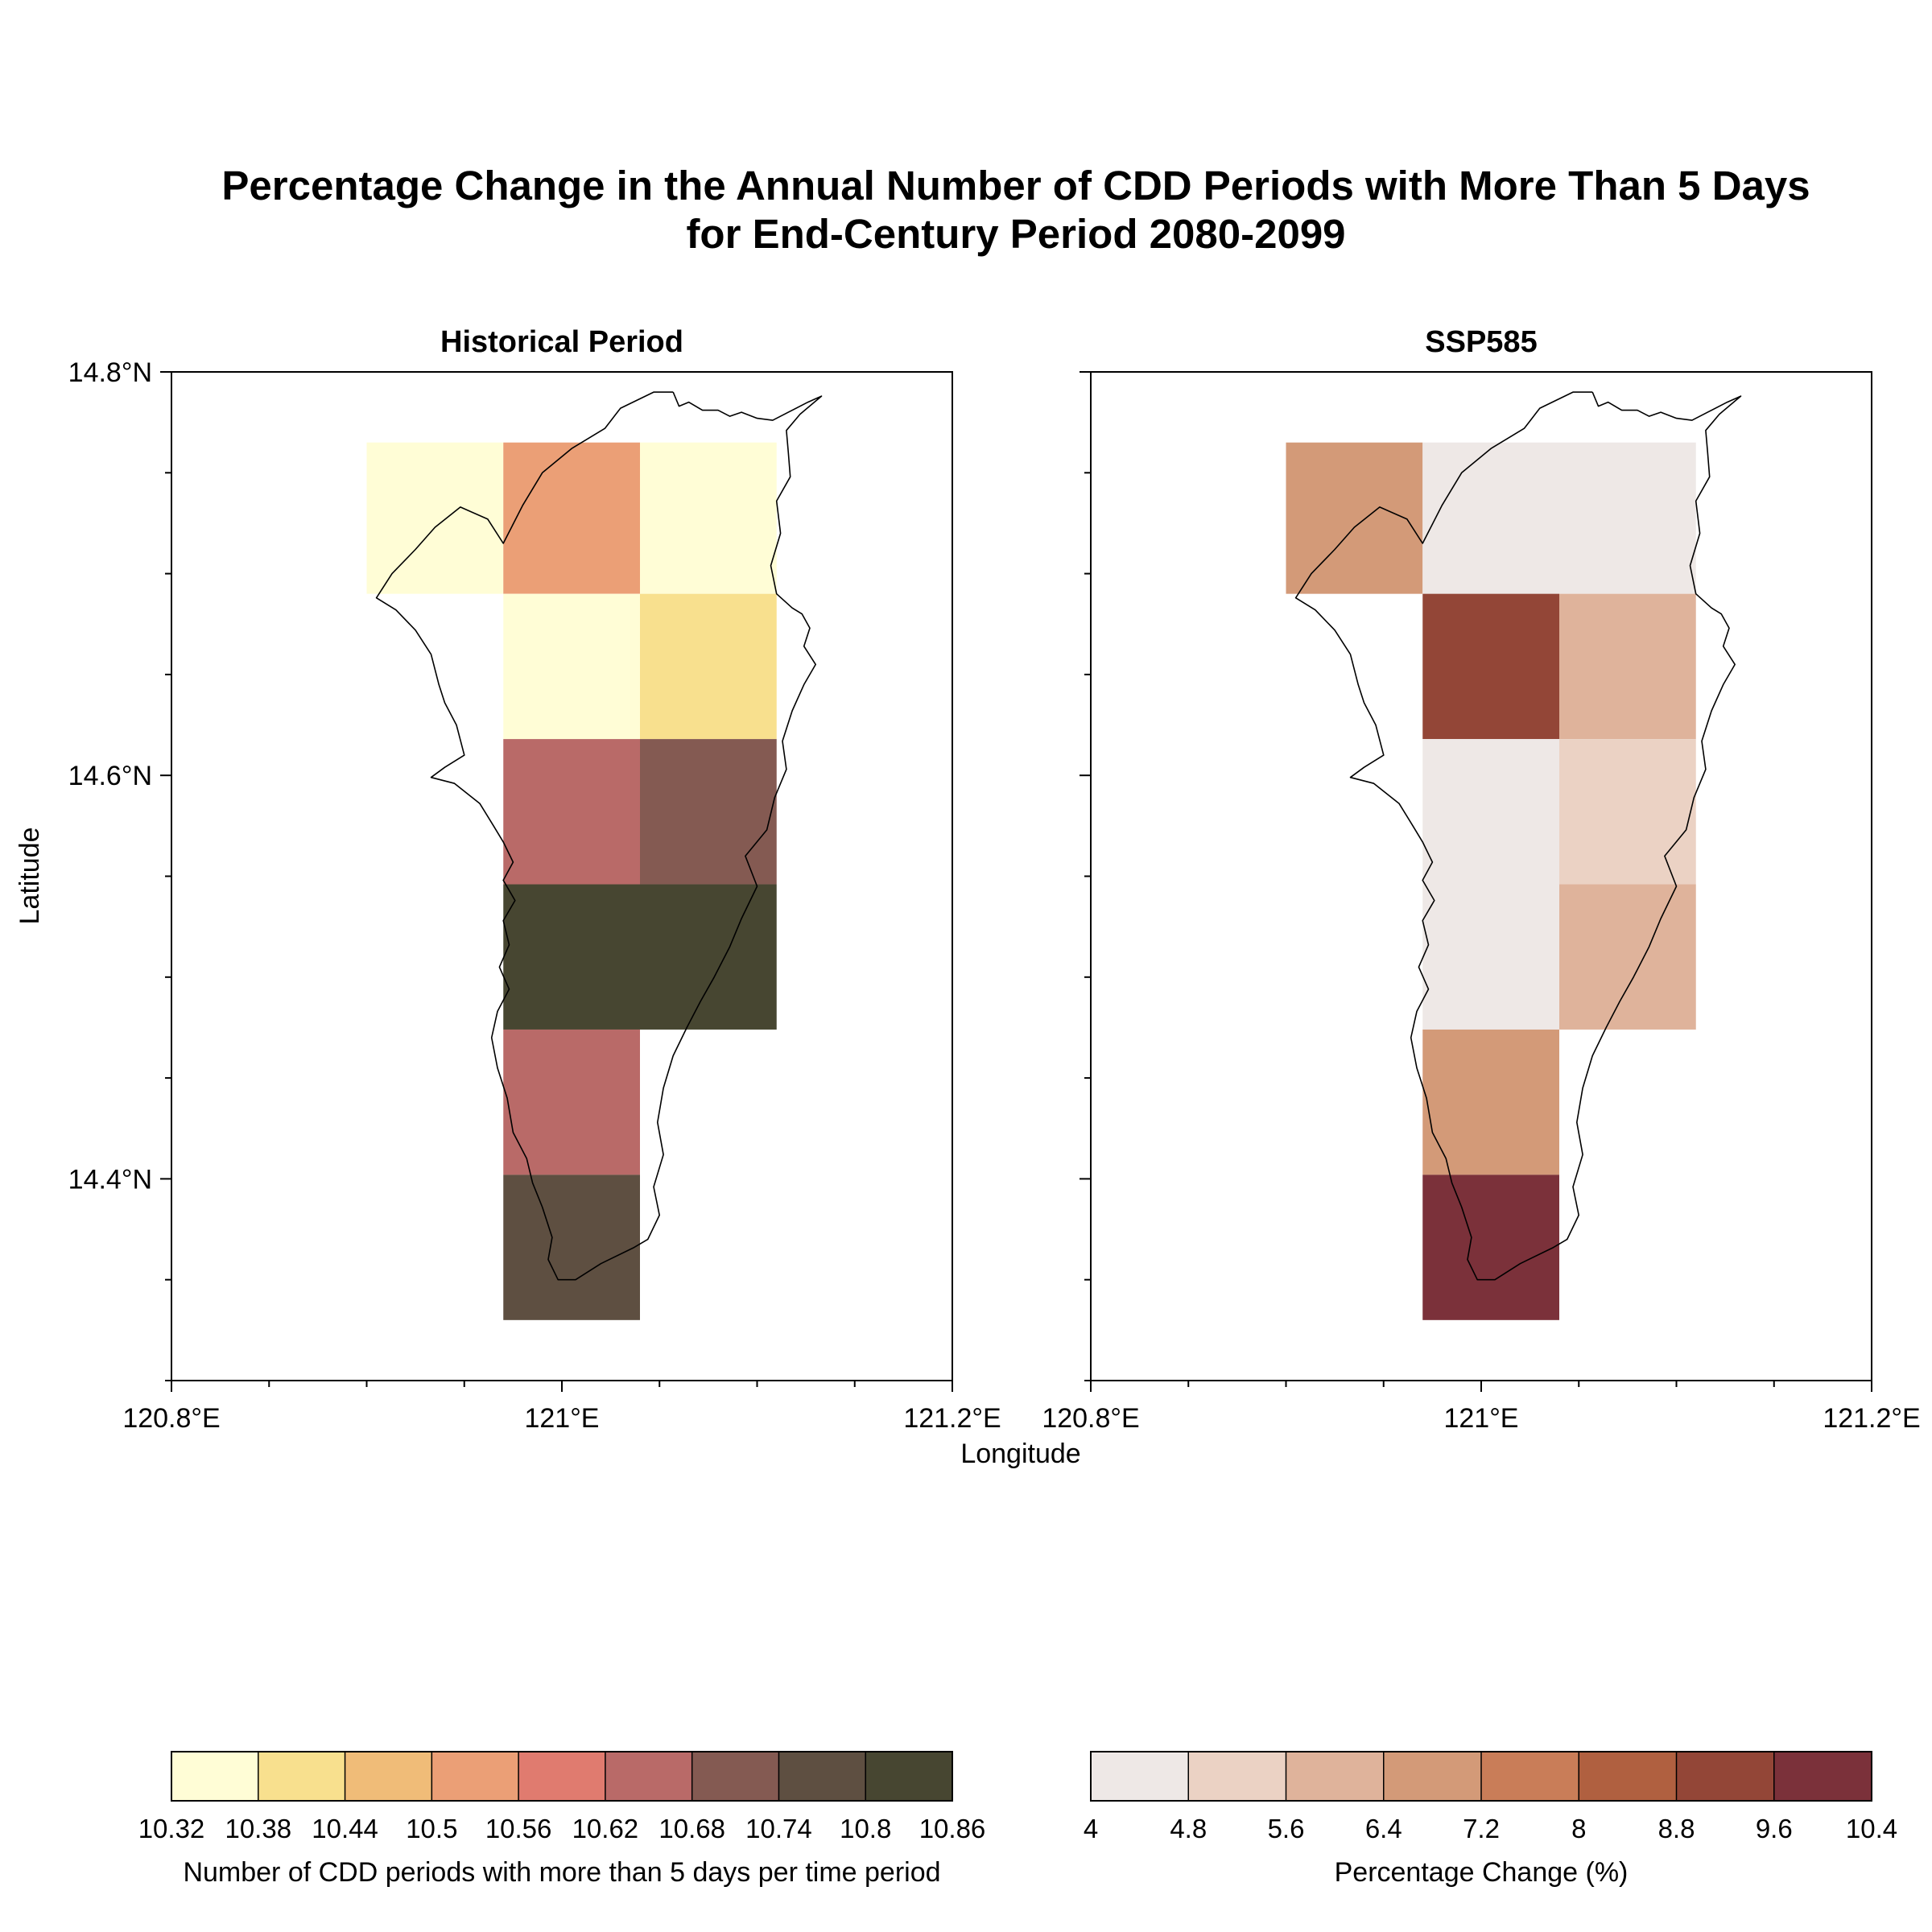  Describe the element at coordinates (1015, 234) in the screenshot. I see `figure-title-line2: for End-Century Period 2080-2099` at that location.